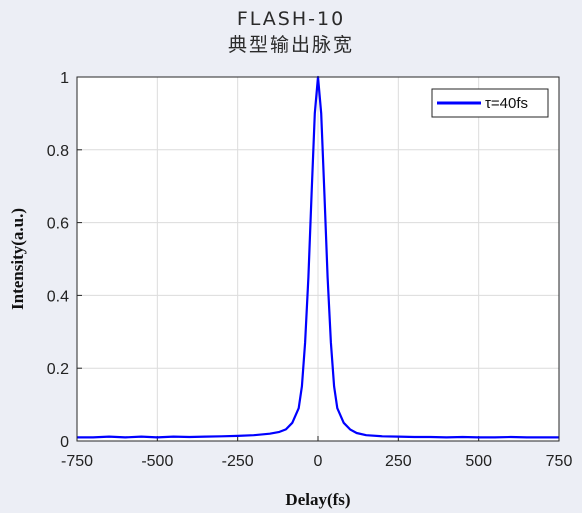  Describe the element at coordinates (317, 499) in the screenshot. I see `x-axis-label: Delay(fs)` at that location.